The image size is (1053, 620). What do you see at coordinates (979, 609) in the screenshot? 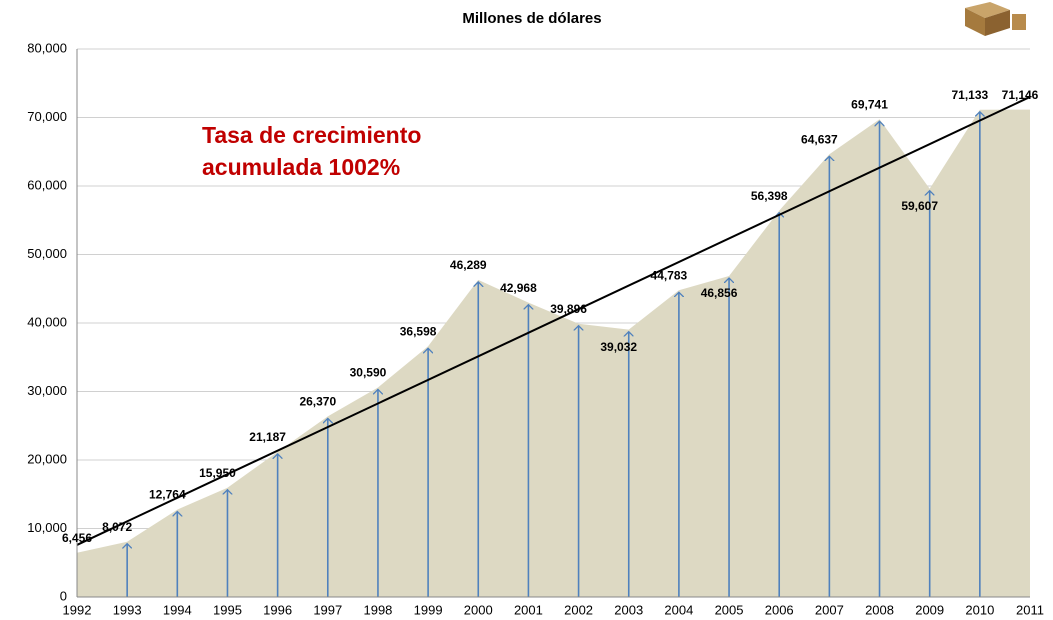
I see `x-tick-label: 2010` at bounding box center [979, 609].